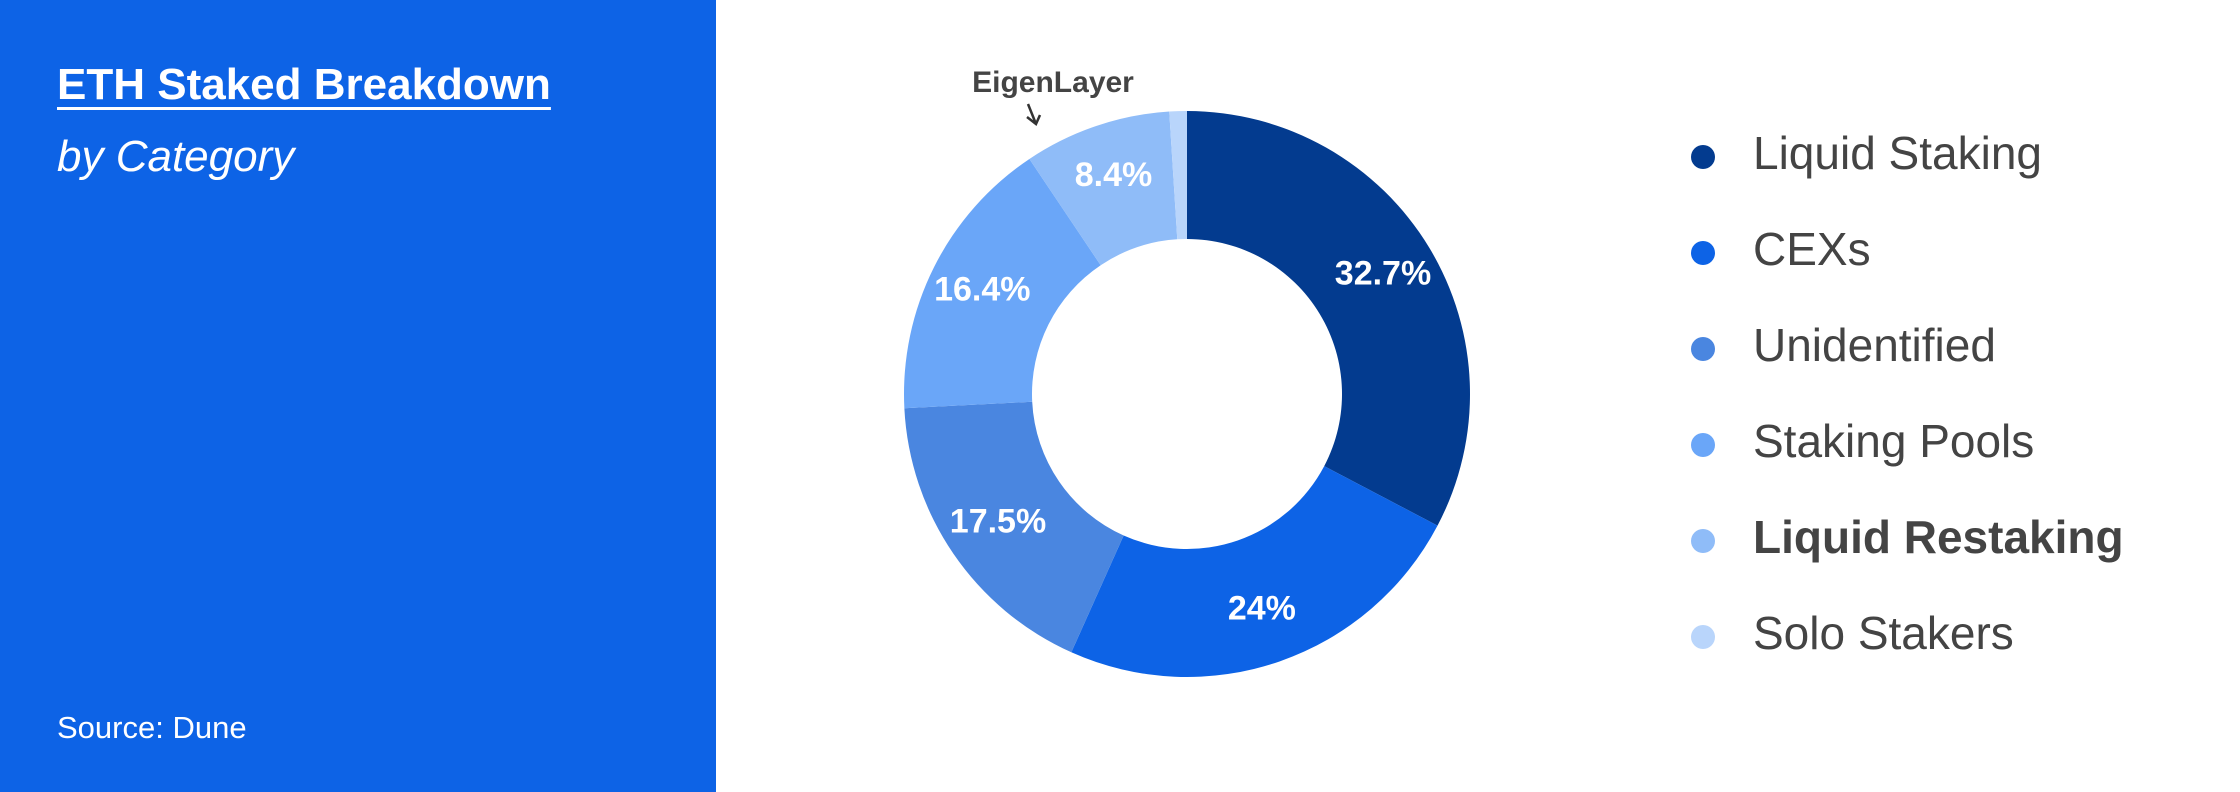  Describe the element at coordinates (1893, 441) in the screenshot. I see `legend-label: Staking Pools` at that location.